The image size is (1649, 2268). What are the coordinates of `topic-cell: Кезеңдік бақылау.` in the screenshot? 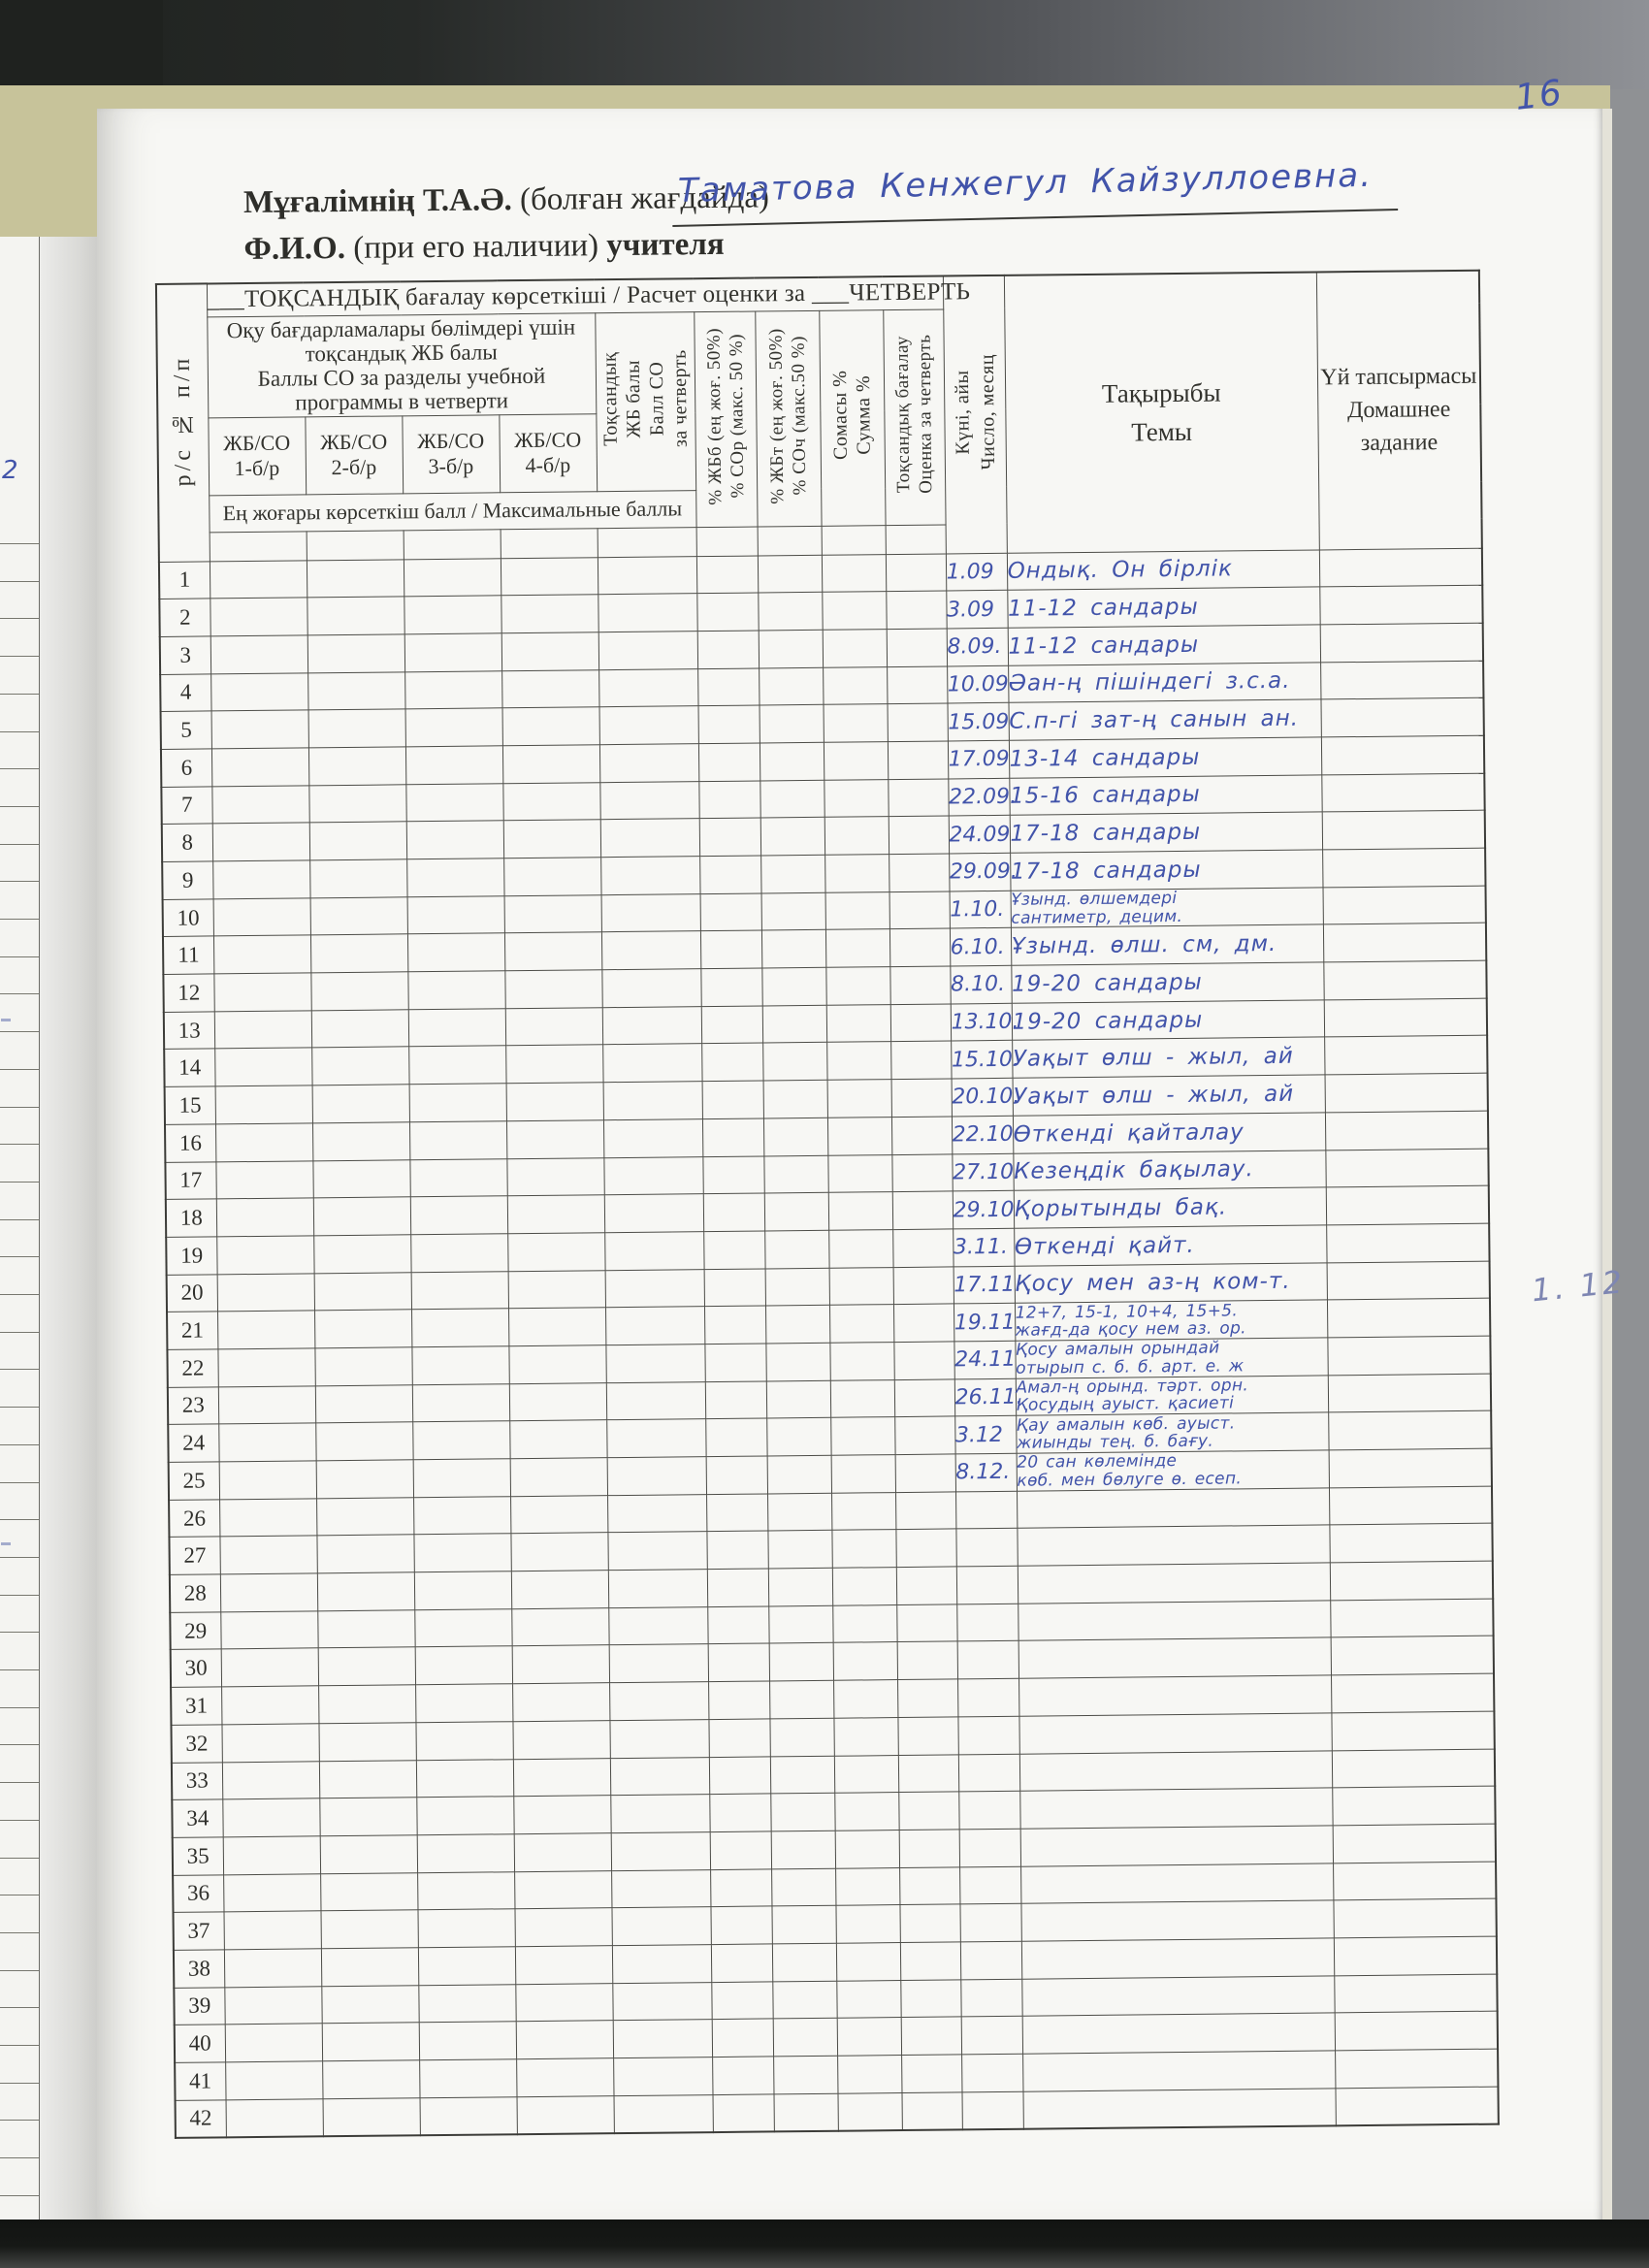 It's located at (1169, 1170).